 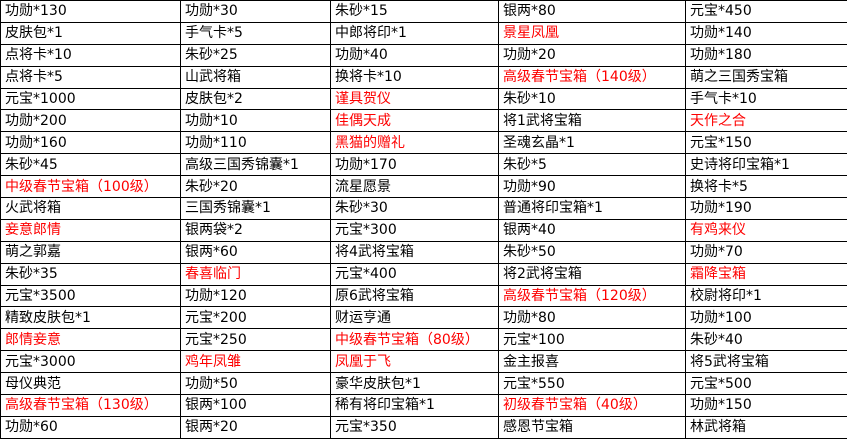 What do you see at coordinates (766, 208) in the screenshot?
I see `reward-cell: 功勋*190` at bounding box center [766, 208].